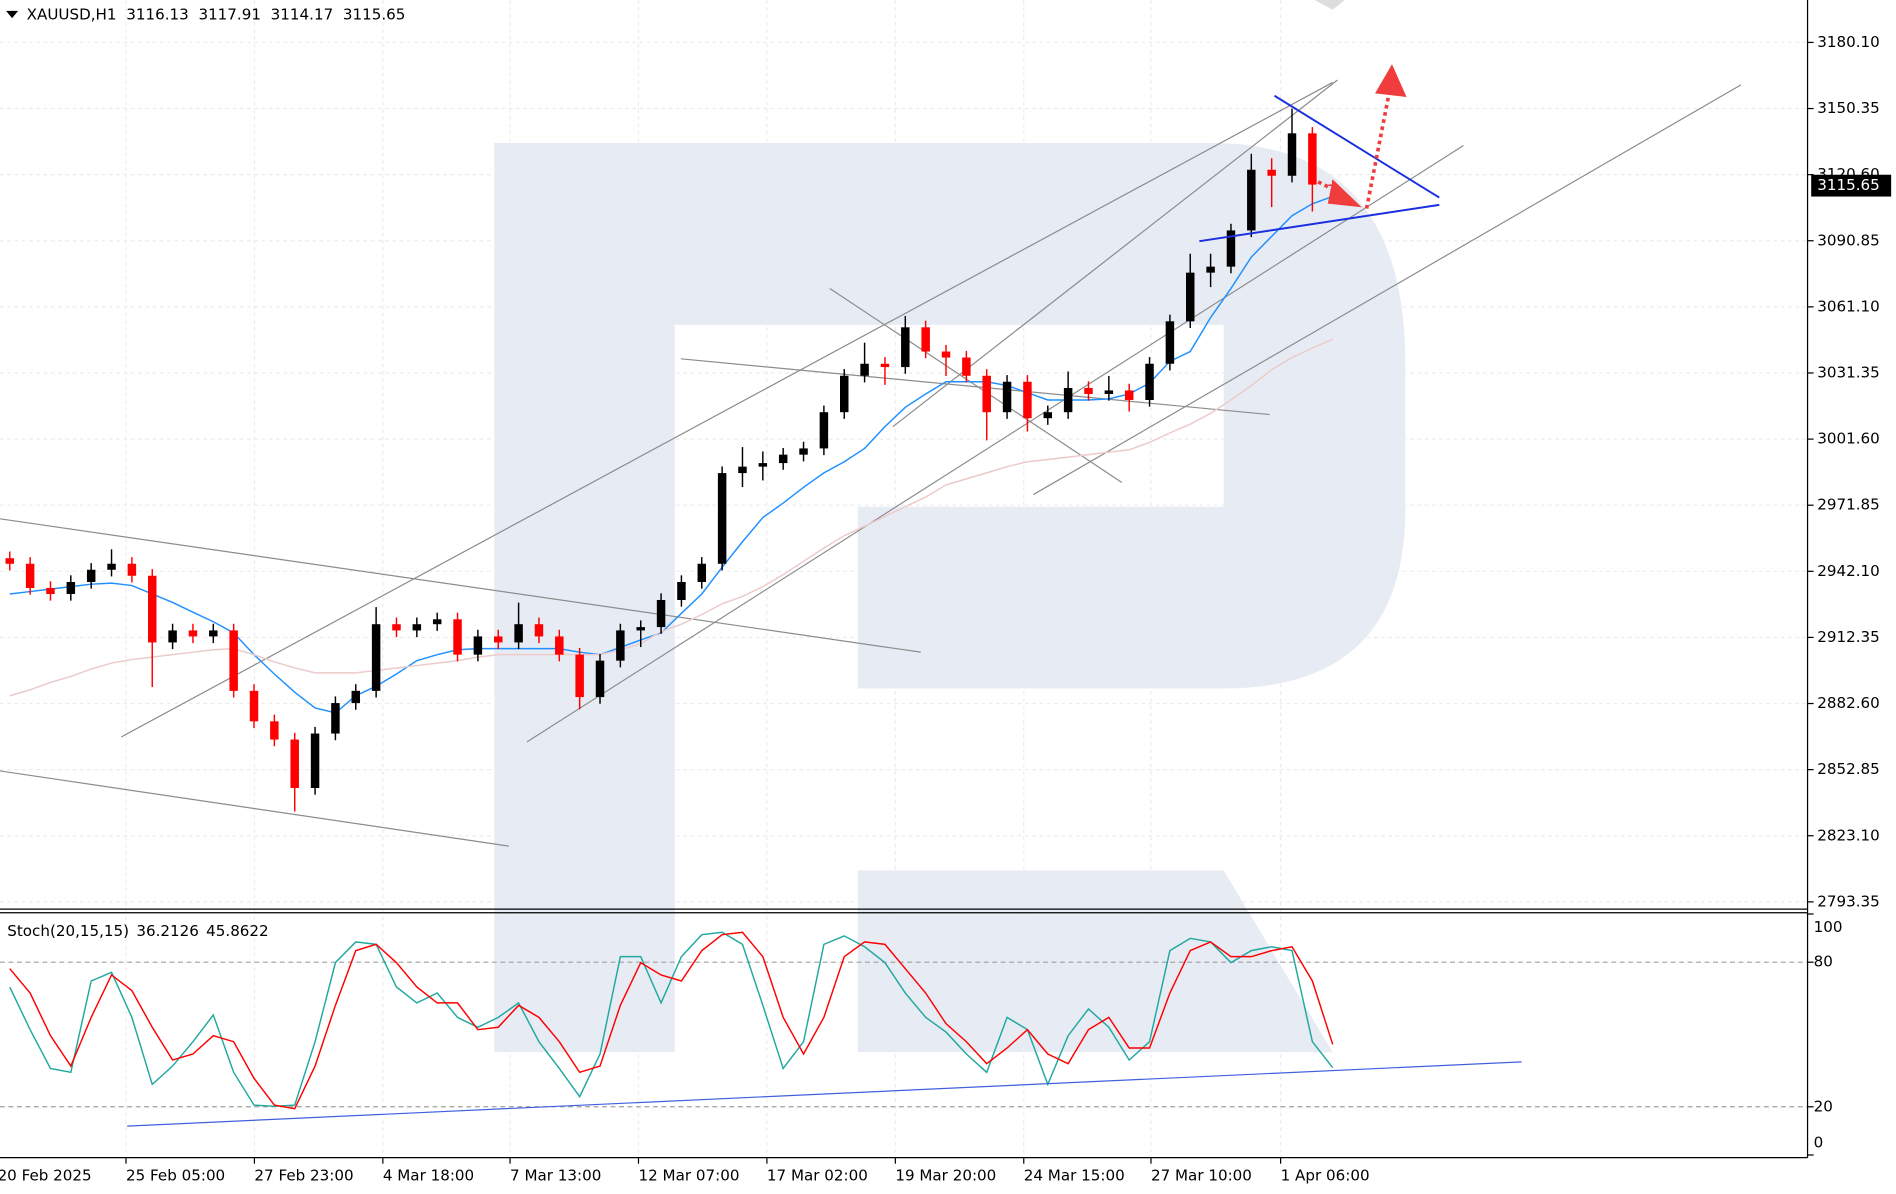 This screenshot has width=1896, height=1194. What do you see at coordinates (1823, 962) in the screenshot?
I see `y-tick-label: 80` at bounding box center [1823, 962].